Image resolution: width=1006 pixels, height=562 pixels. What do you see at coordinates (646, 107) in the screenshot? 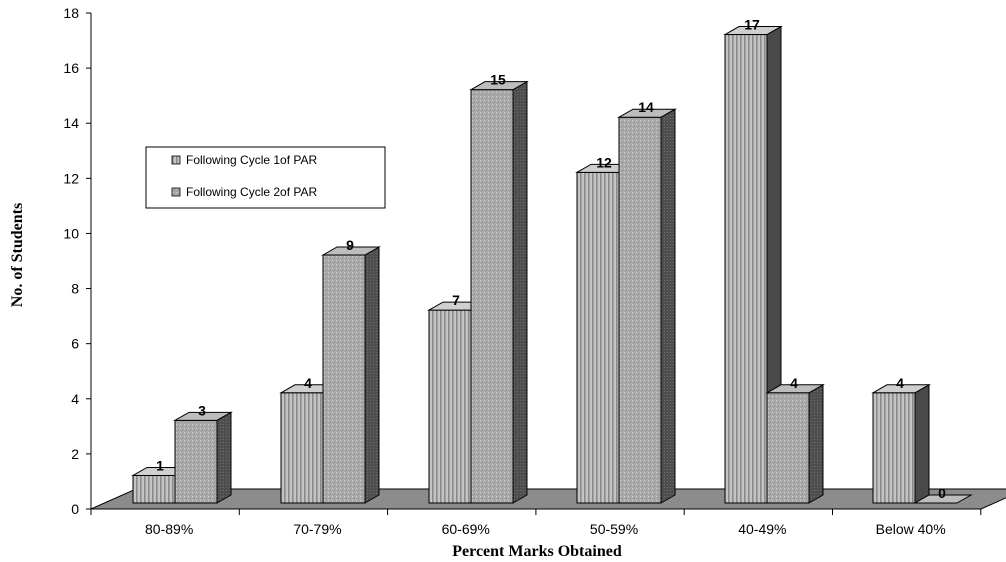
I see `data-label: 14` at bounding box center [646, 107].